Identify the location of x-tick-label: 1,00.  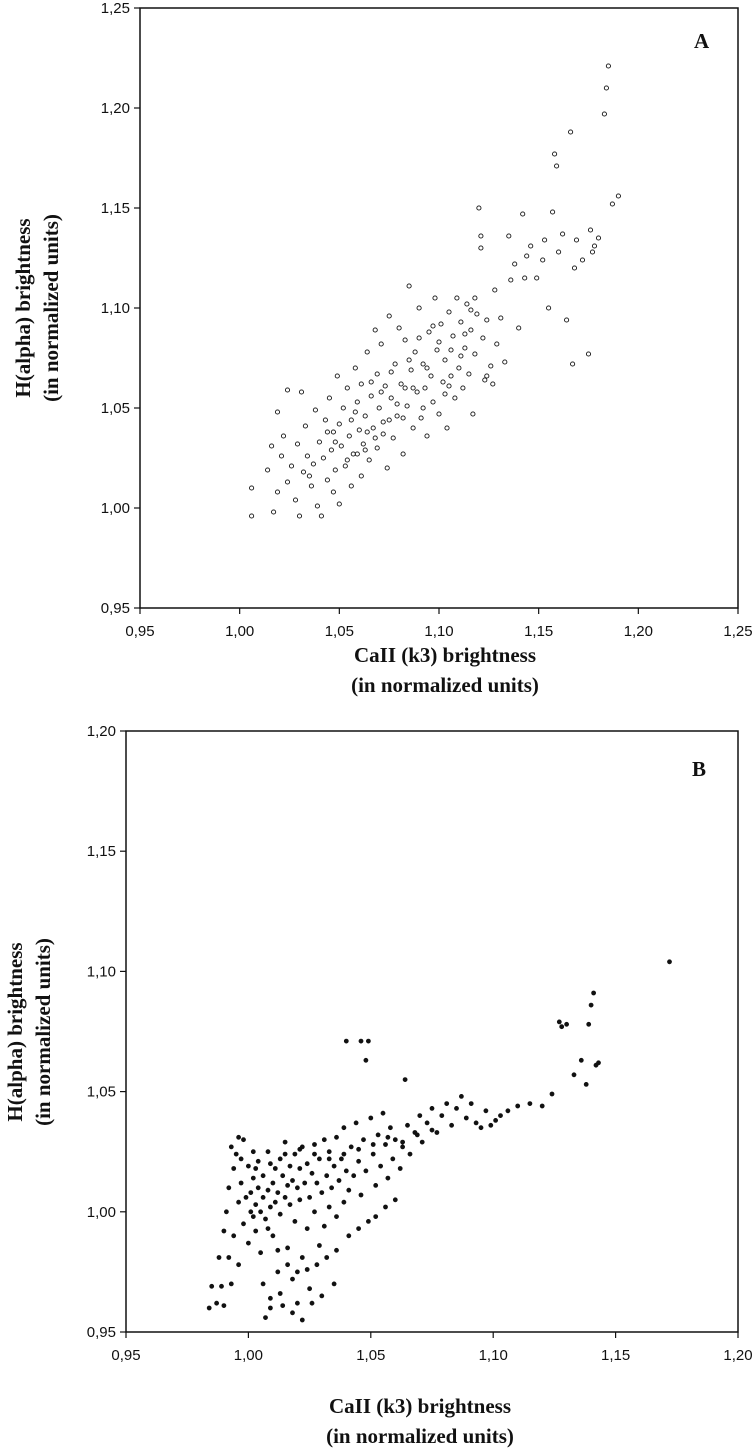
(239, 631).